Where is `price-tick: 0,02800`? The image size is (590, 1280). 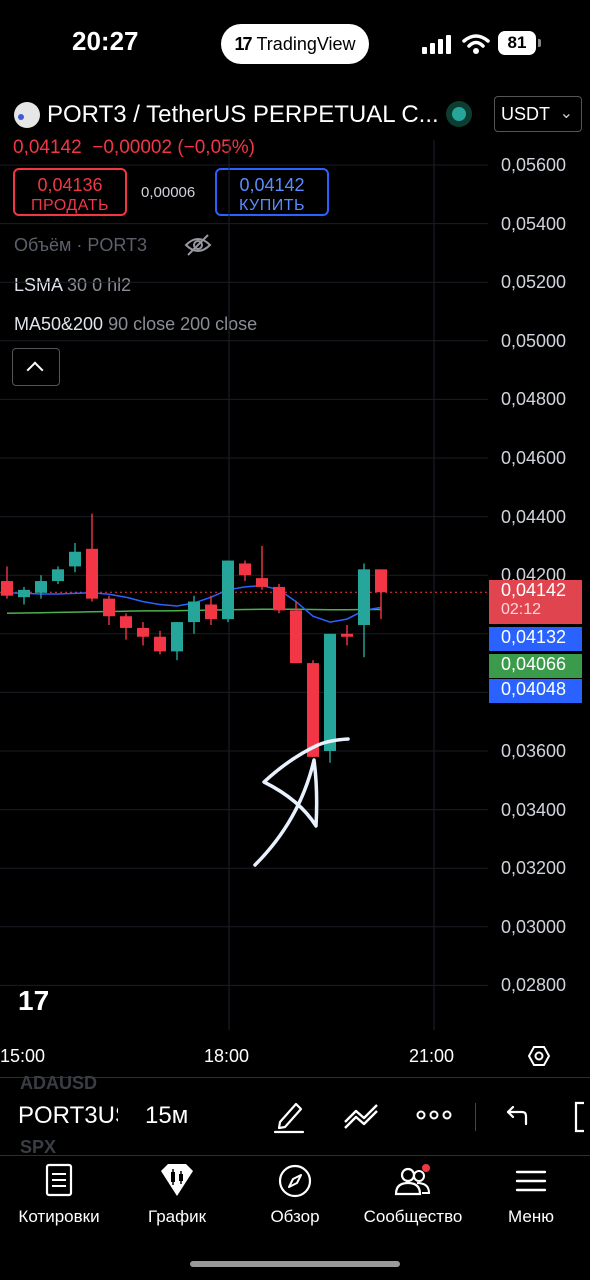
price-tick: 0,02800 is located at coordinates (534, 985).